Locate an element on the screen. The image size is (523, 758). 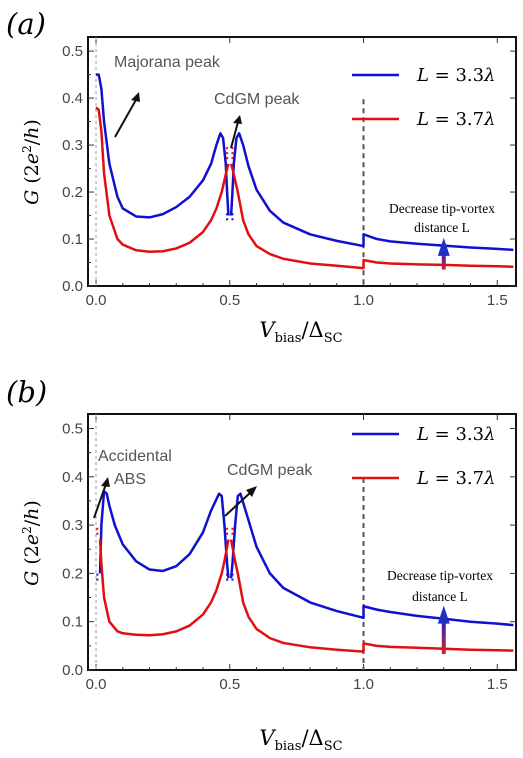
annotation-majorana: Majorana peak is located at coordinates (167, 62).